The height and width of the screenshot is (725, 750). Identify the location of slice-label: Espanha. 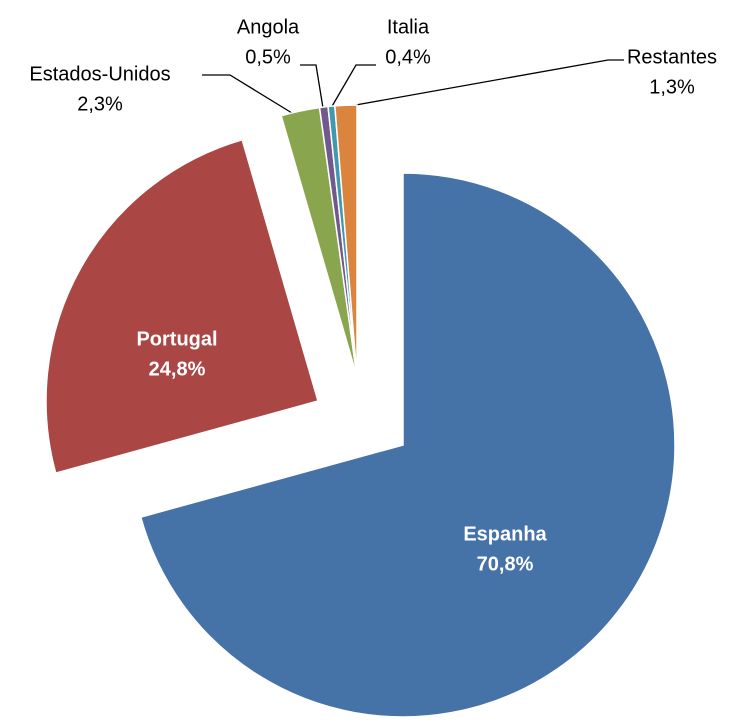
(505, 534).